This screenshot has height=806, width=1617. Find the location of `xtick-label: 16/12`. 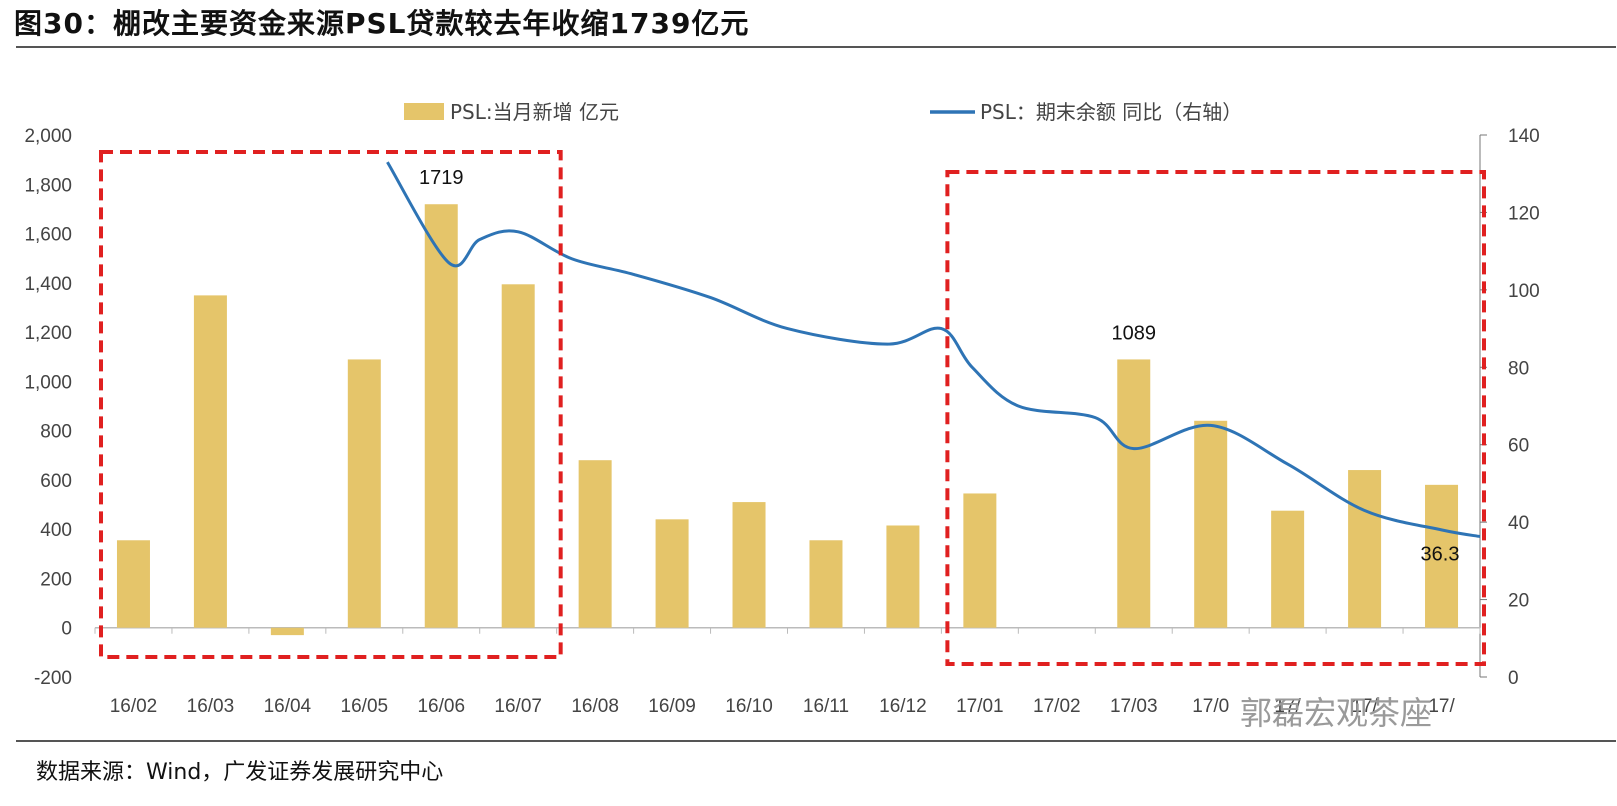

xtick-label: 16/12 is located at coordinates (903, 706).